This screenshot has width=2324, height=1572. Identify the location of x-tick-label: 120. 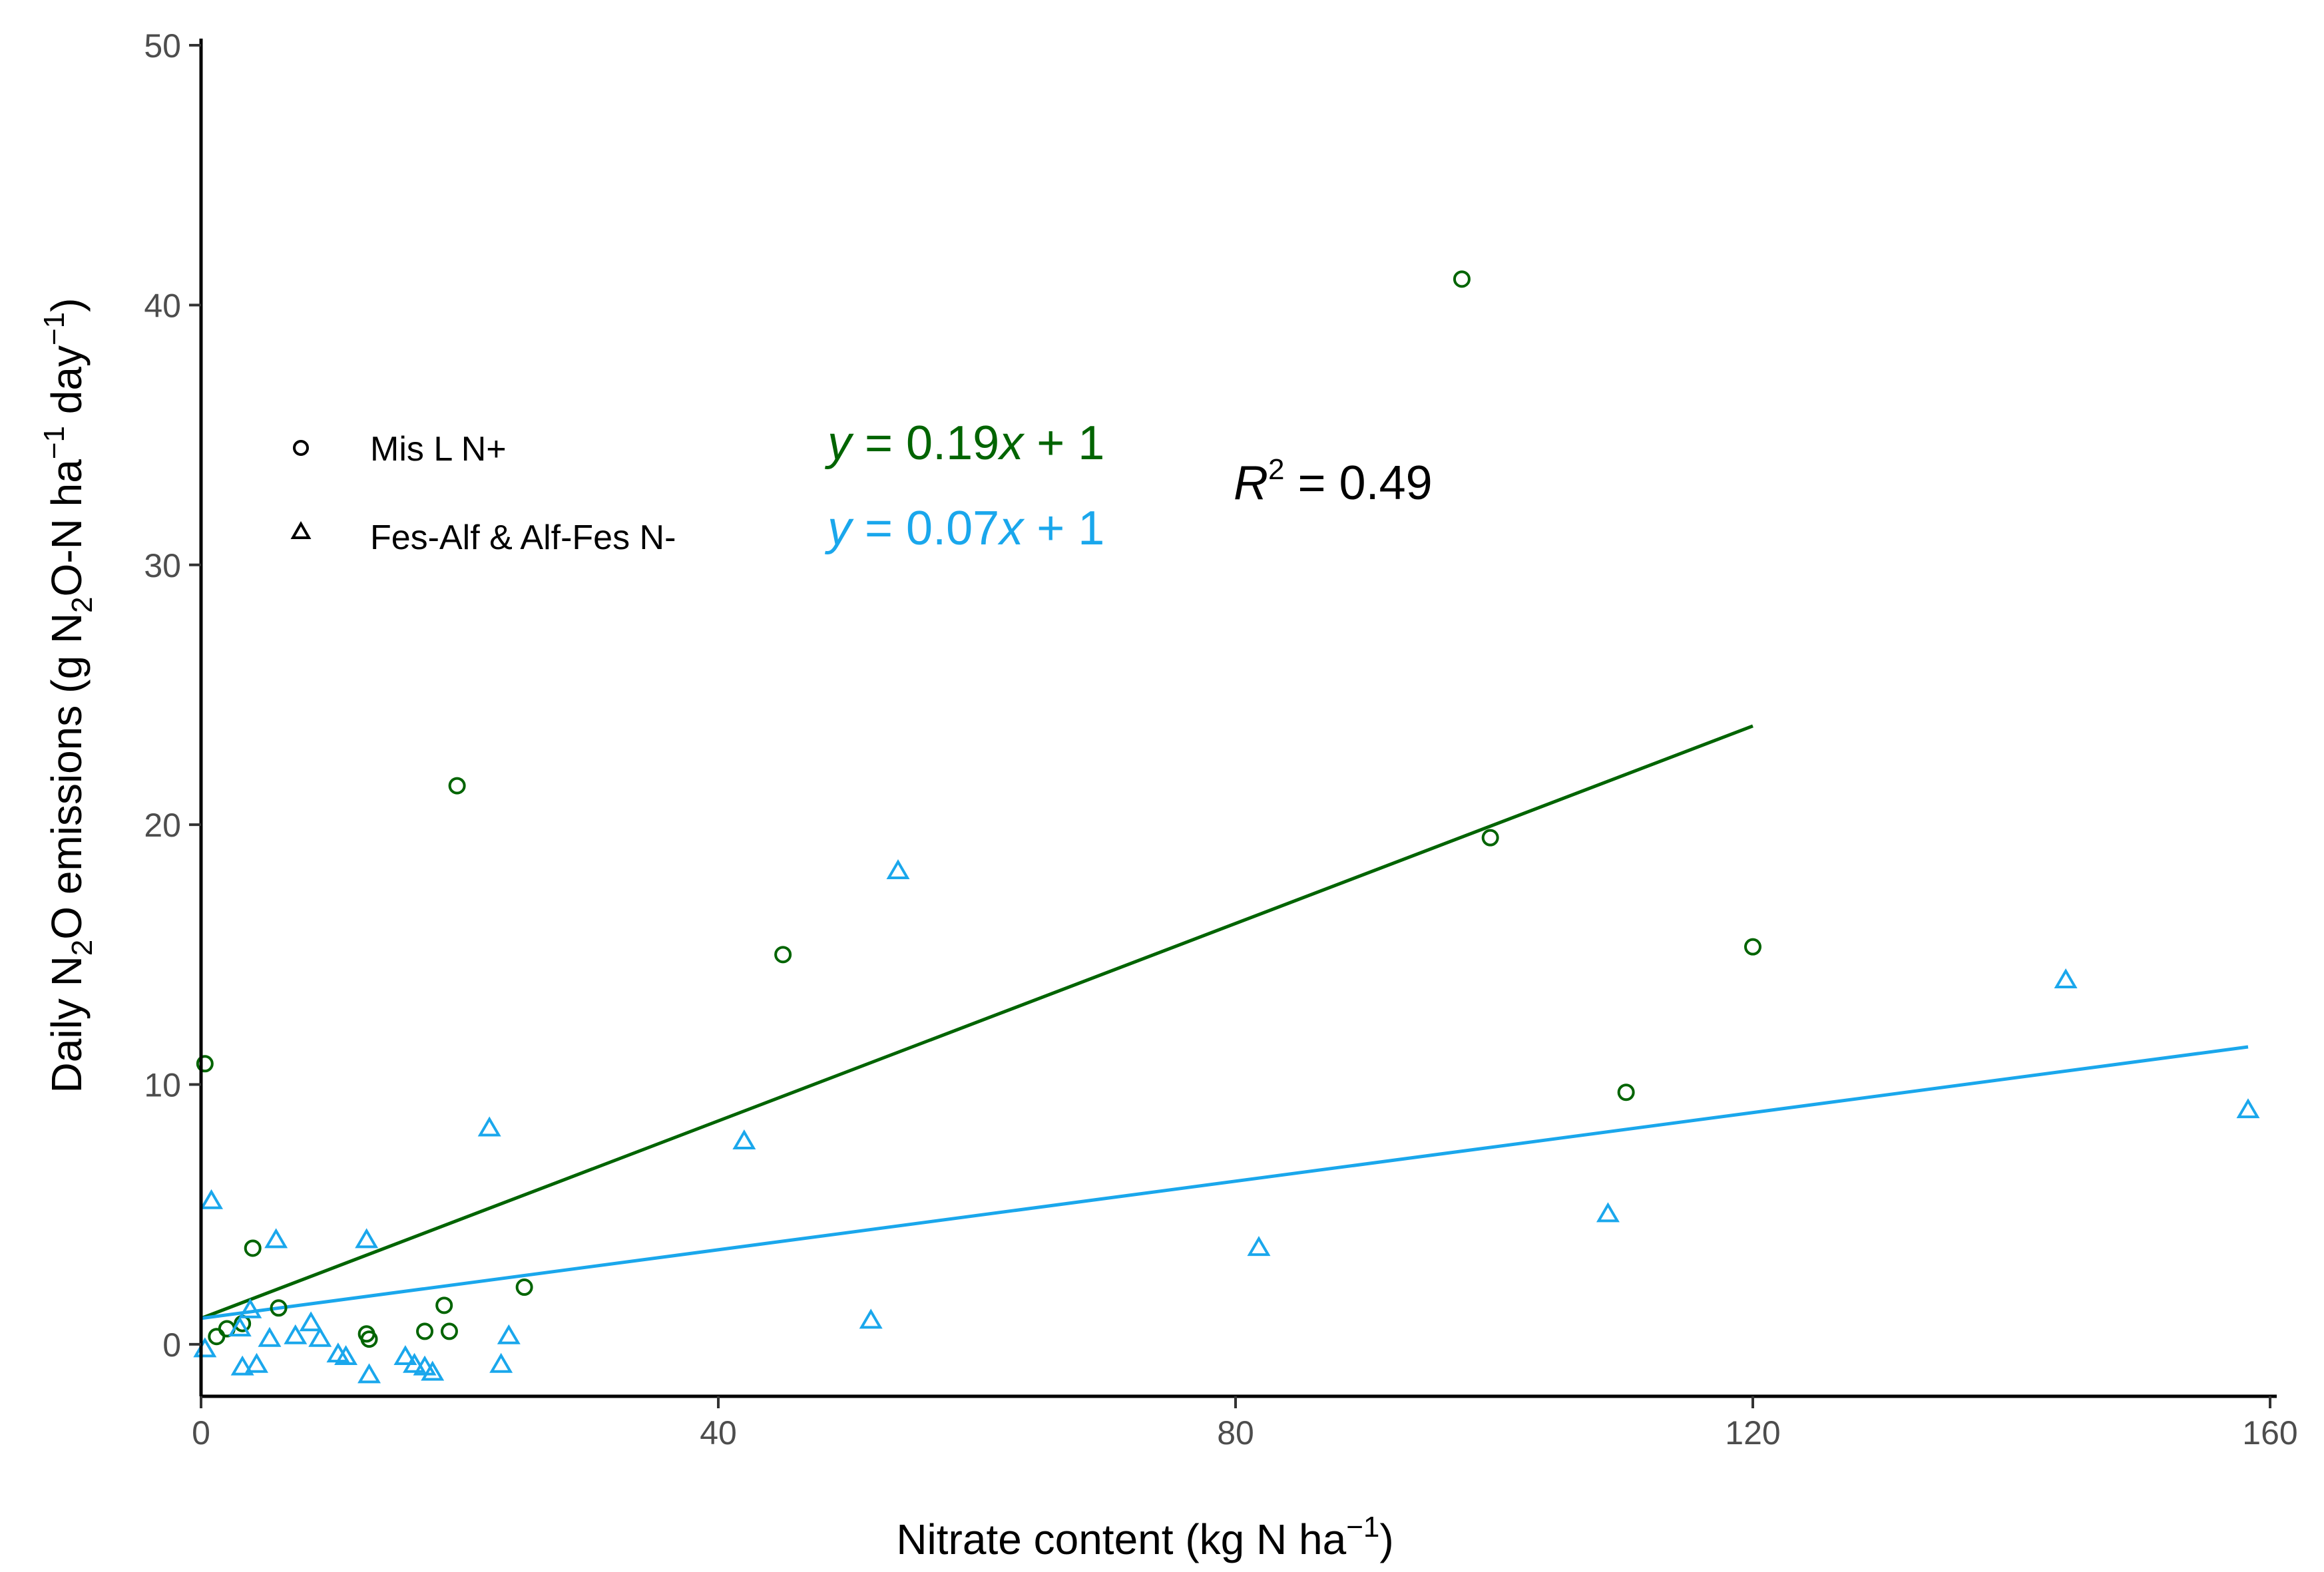
(1752, 1433).